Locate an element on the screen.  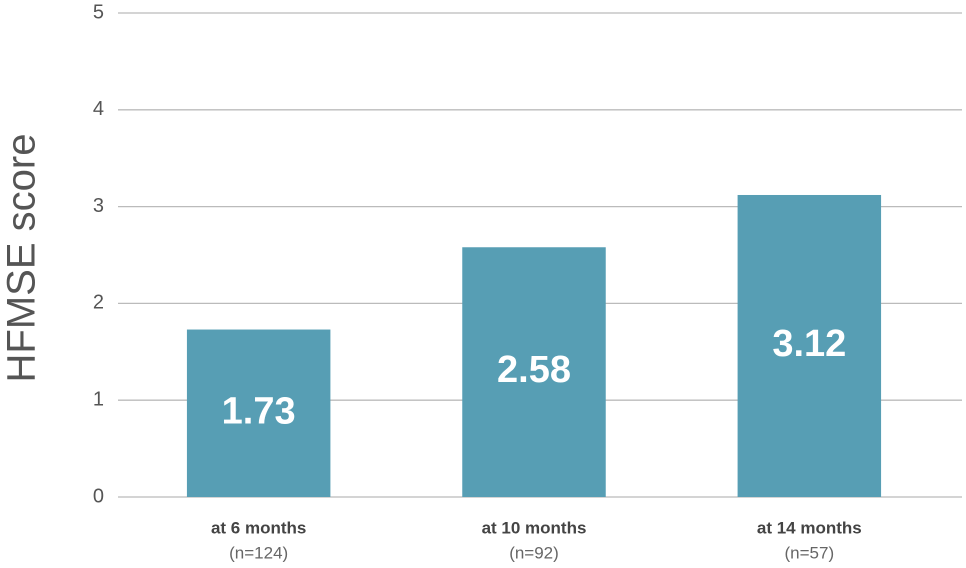
y-tick-label: 3 is located at coordinates (98, 206).